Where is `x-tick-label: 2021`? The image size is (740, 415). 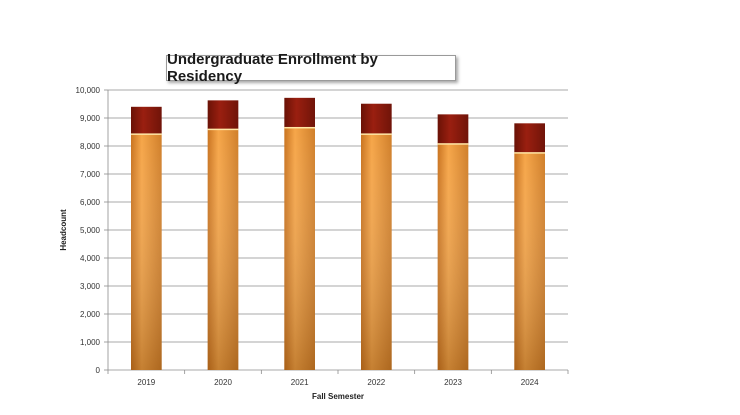
x-tick-label: 2021 is located at coordinates (300, 382).